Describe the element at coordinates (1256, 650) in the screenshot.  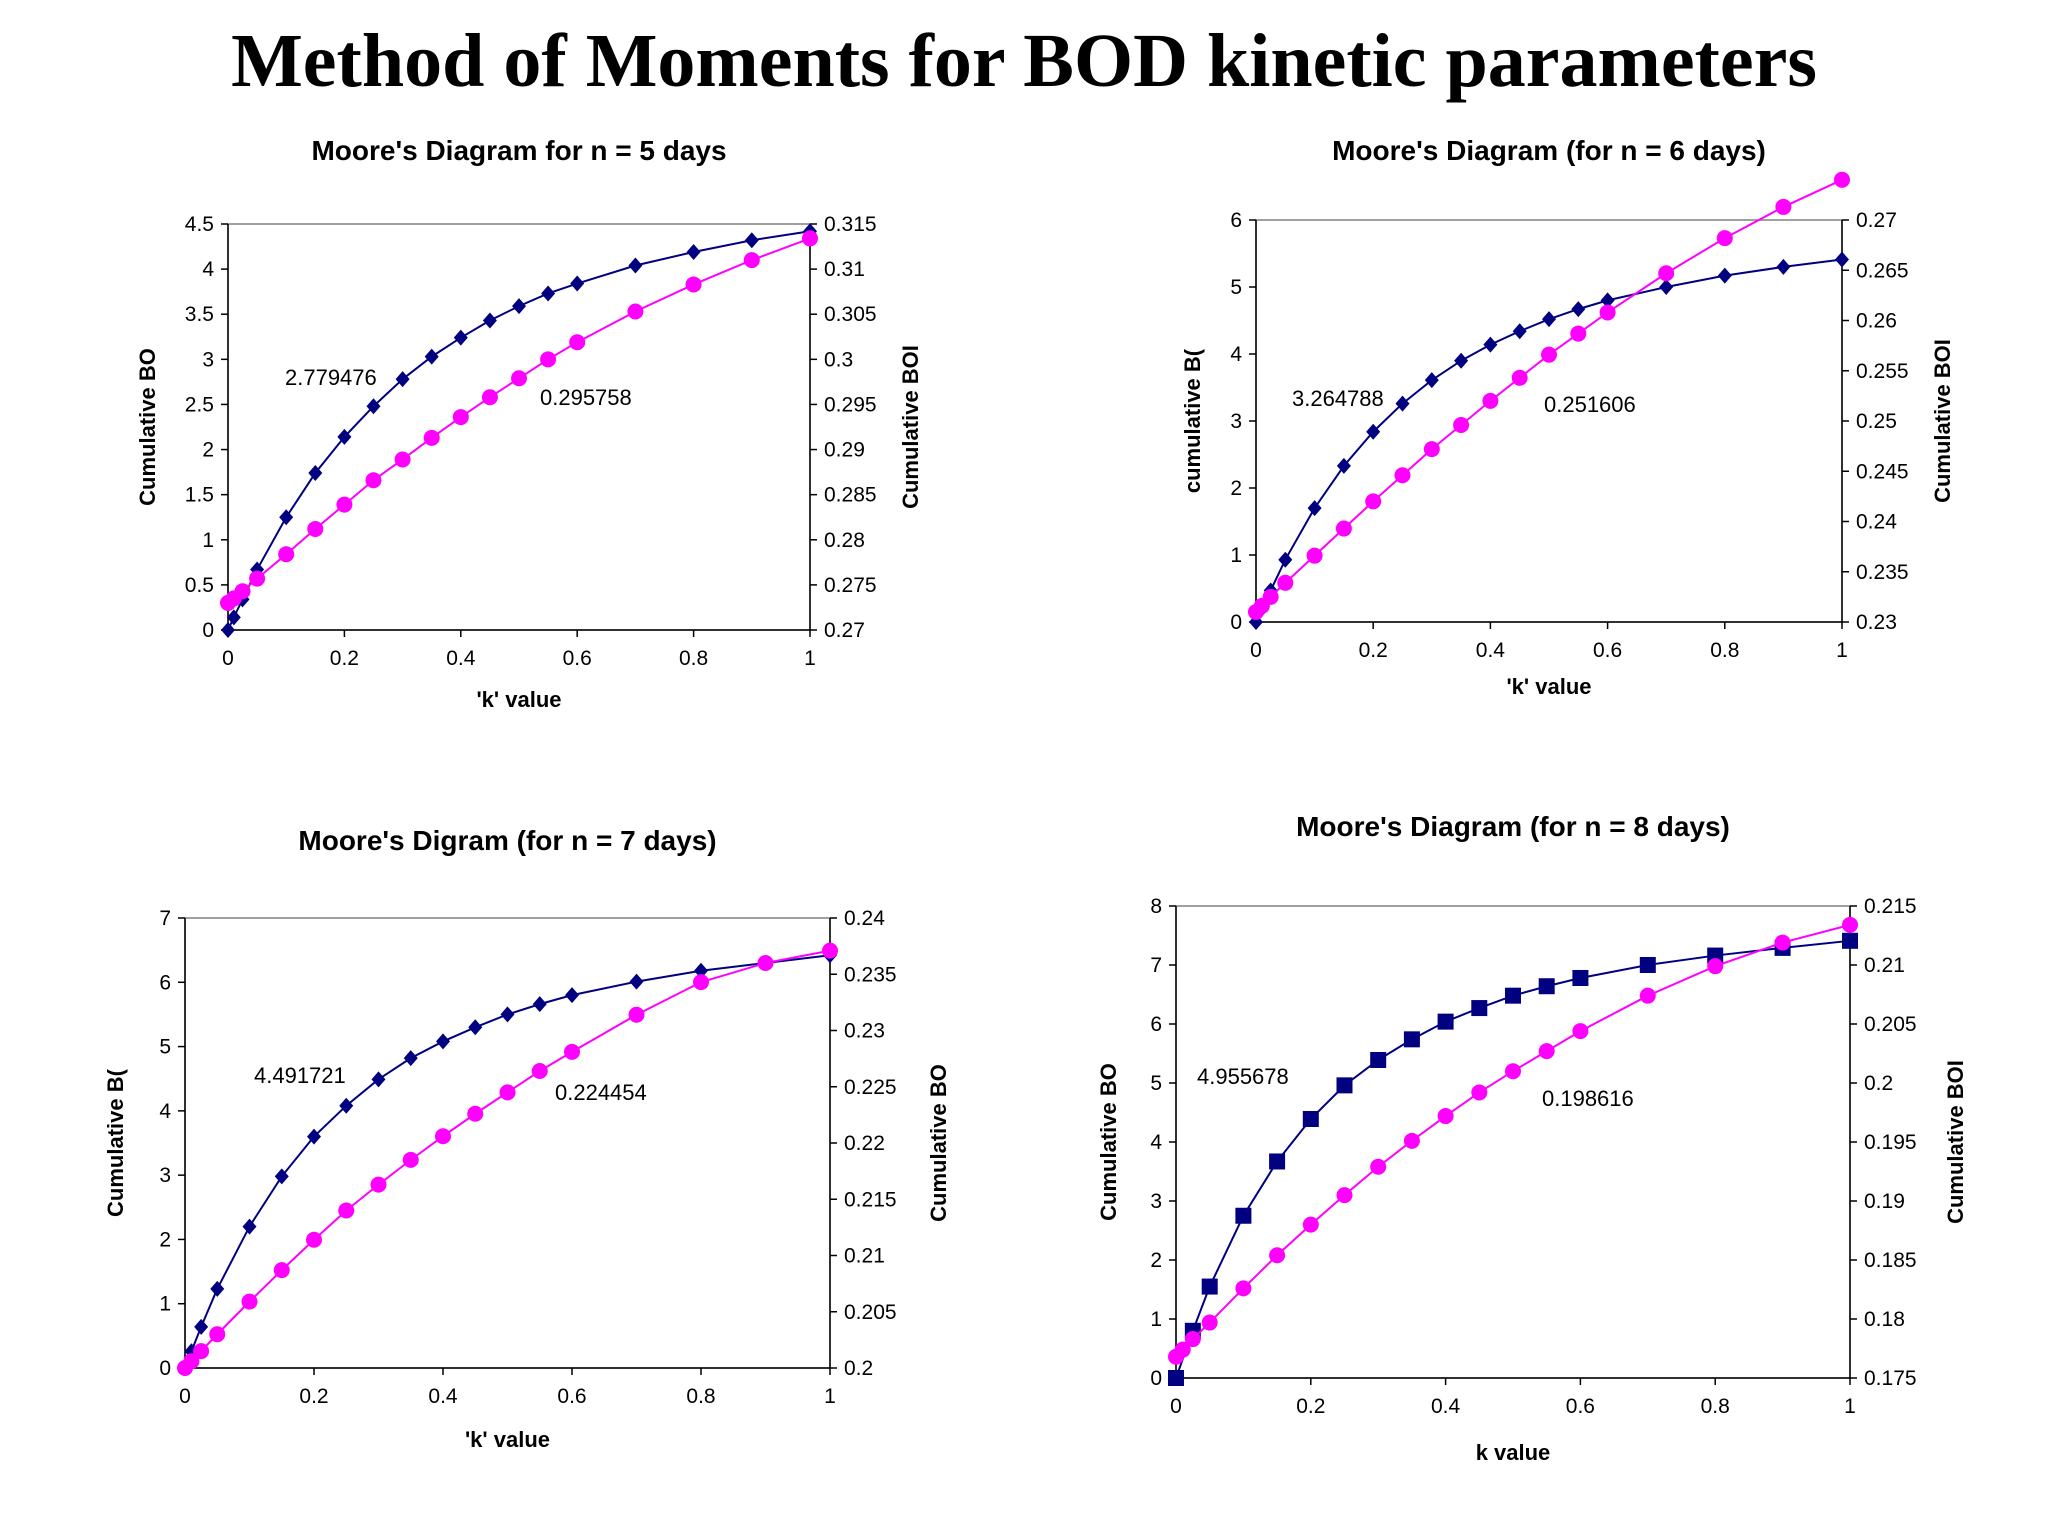
I see `x-tick-label: 0` at that location.